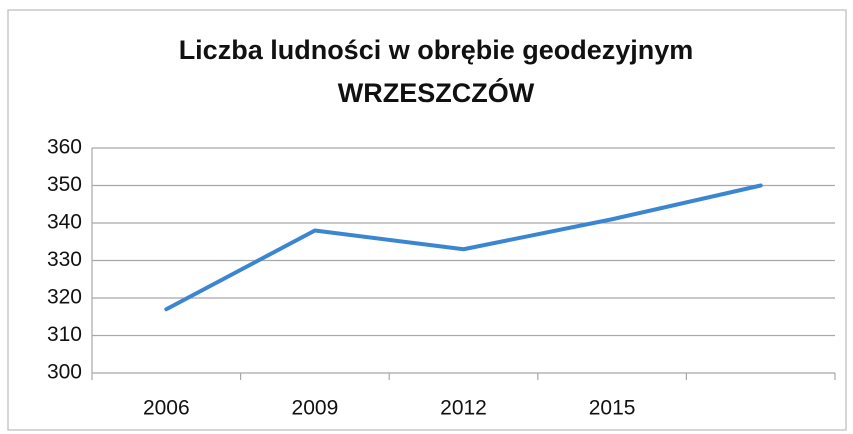 The image size is (853, 434). Describe the element at coordinates (64, 222) in the screenshot. I see `y-tick-label: 340` at that location.